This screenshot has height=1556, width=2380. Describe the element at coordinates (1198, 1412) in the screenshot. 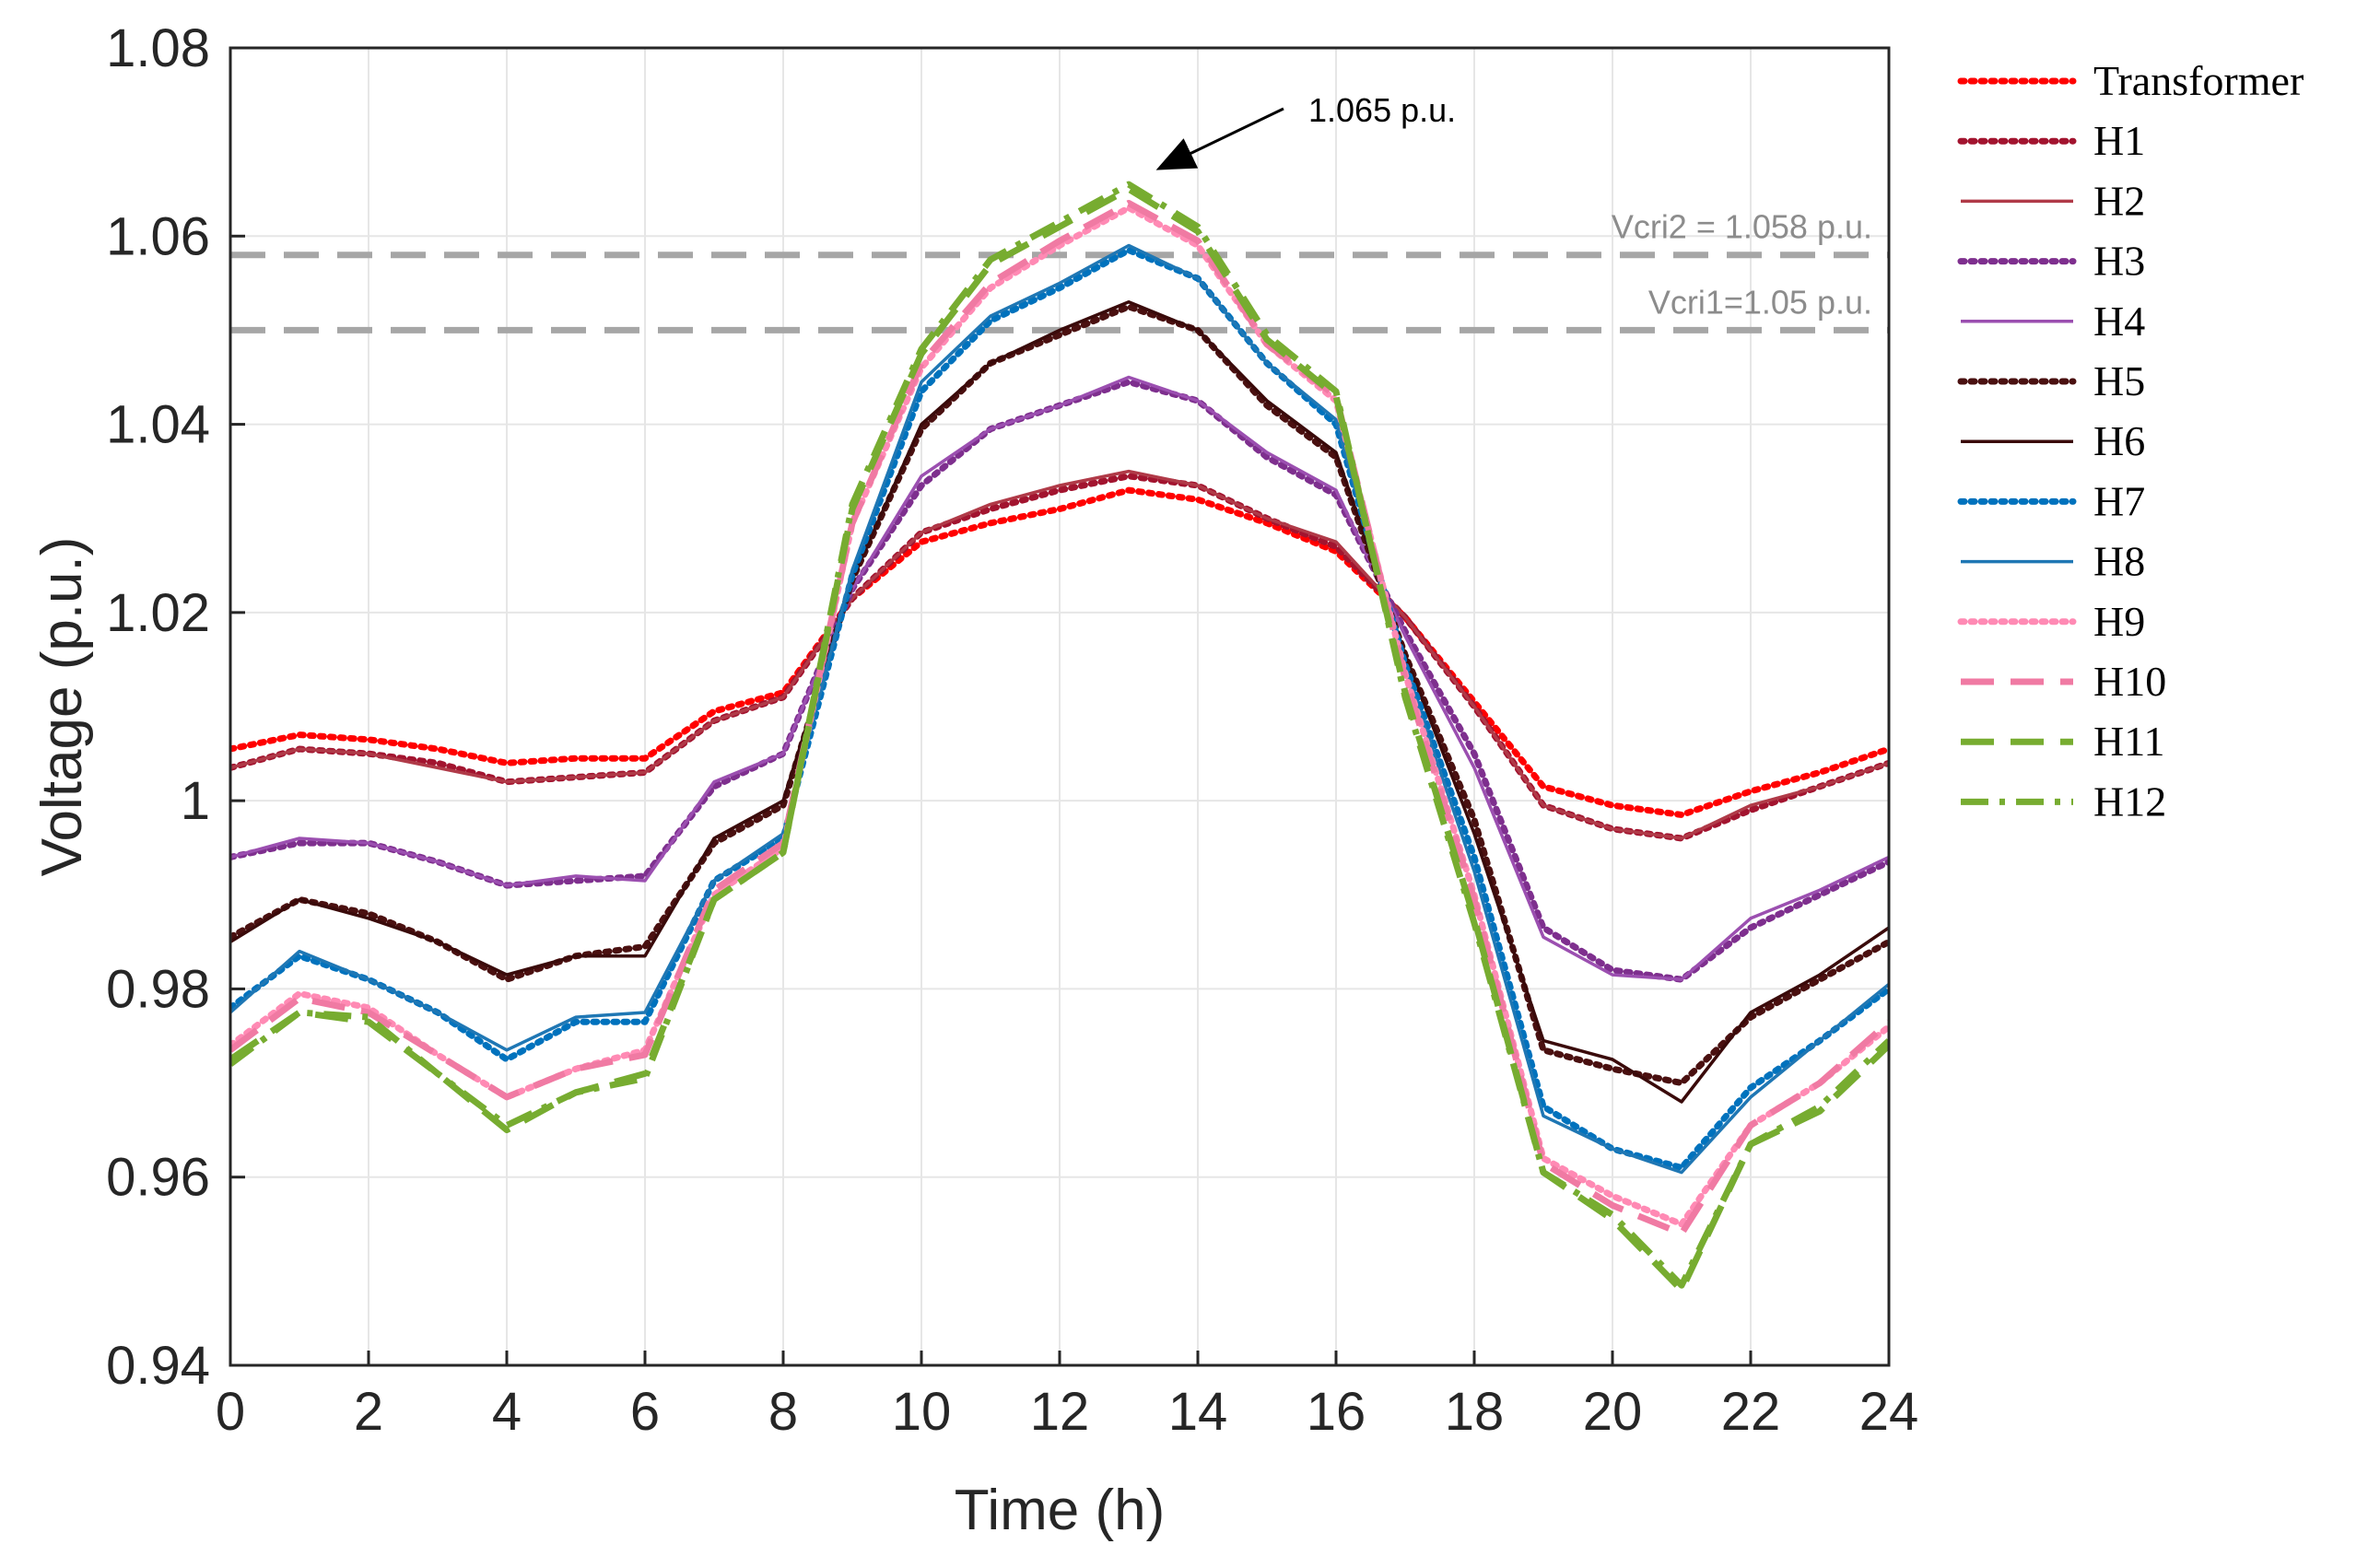

I see `x-tick-label: 14` at that location.